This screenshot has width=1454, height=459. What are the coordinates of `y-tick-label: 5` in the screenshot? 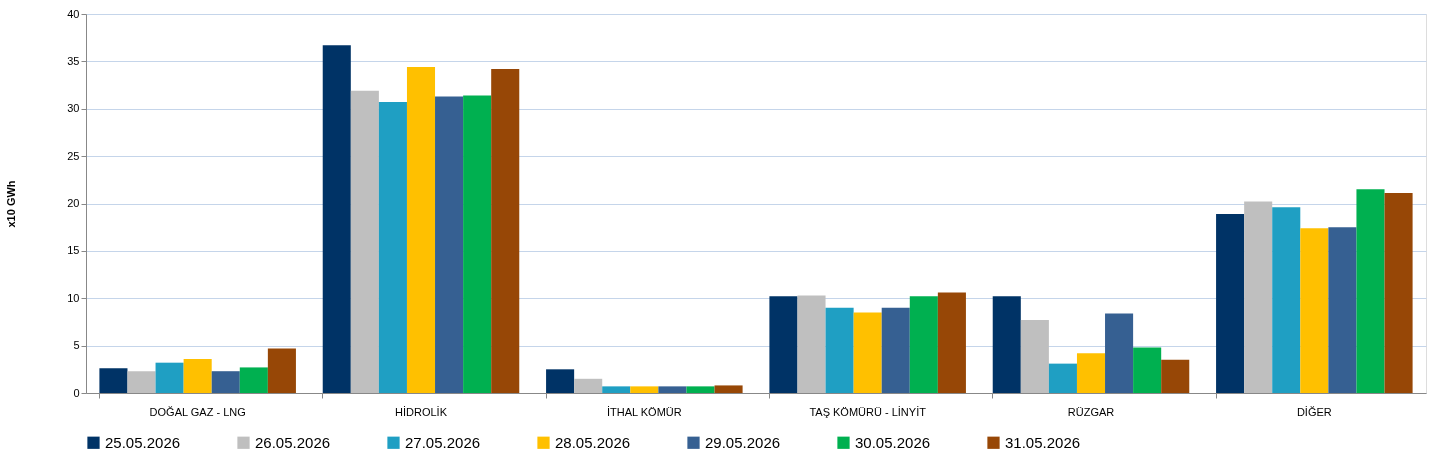 It's located at (76, 345).